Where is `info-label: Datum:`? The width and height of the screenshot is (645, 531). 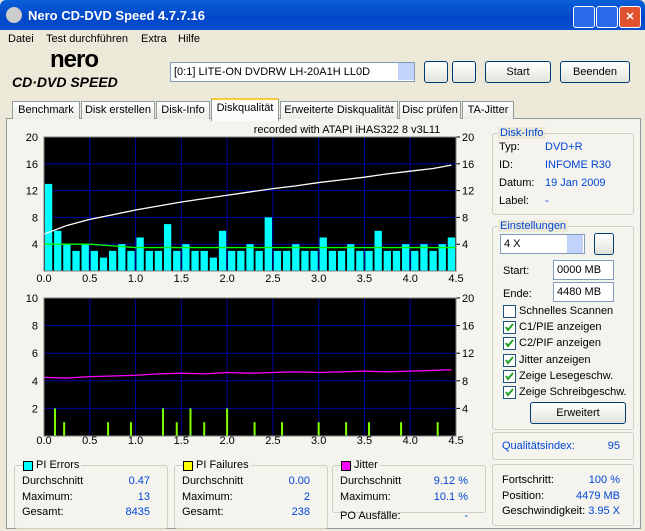 info-label: Datum: is located at coordinates (517, 183).